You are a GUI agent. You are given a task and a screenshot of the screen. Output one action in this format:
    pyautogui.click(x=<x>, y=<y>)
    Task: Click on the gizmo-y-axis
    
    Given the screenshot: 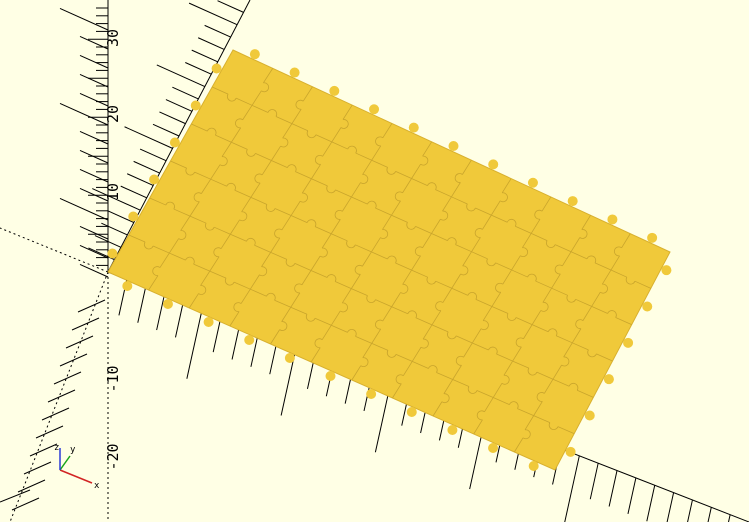 What is the action you would take?
    pyautogui.click(x=65, y=463)
    